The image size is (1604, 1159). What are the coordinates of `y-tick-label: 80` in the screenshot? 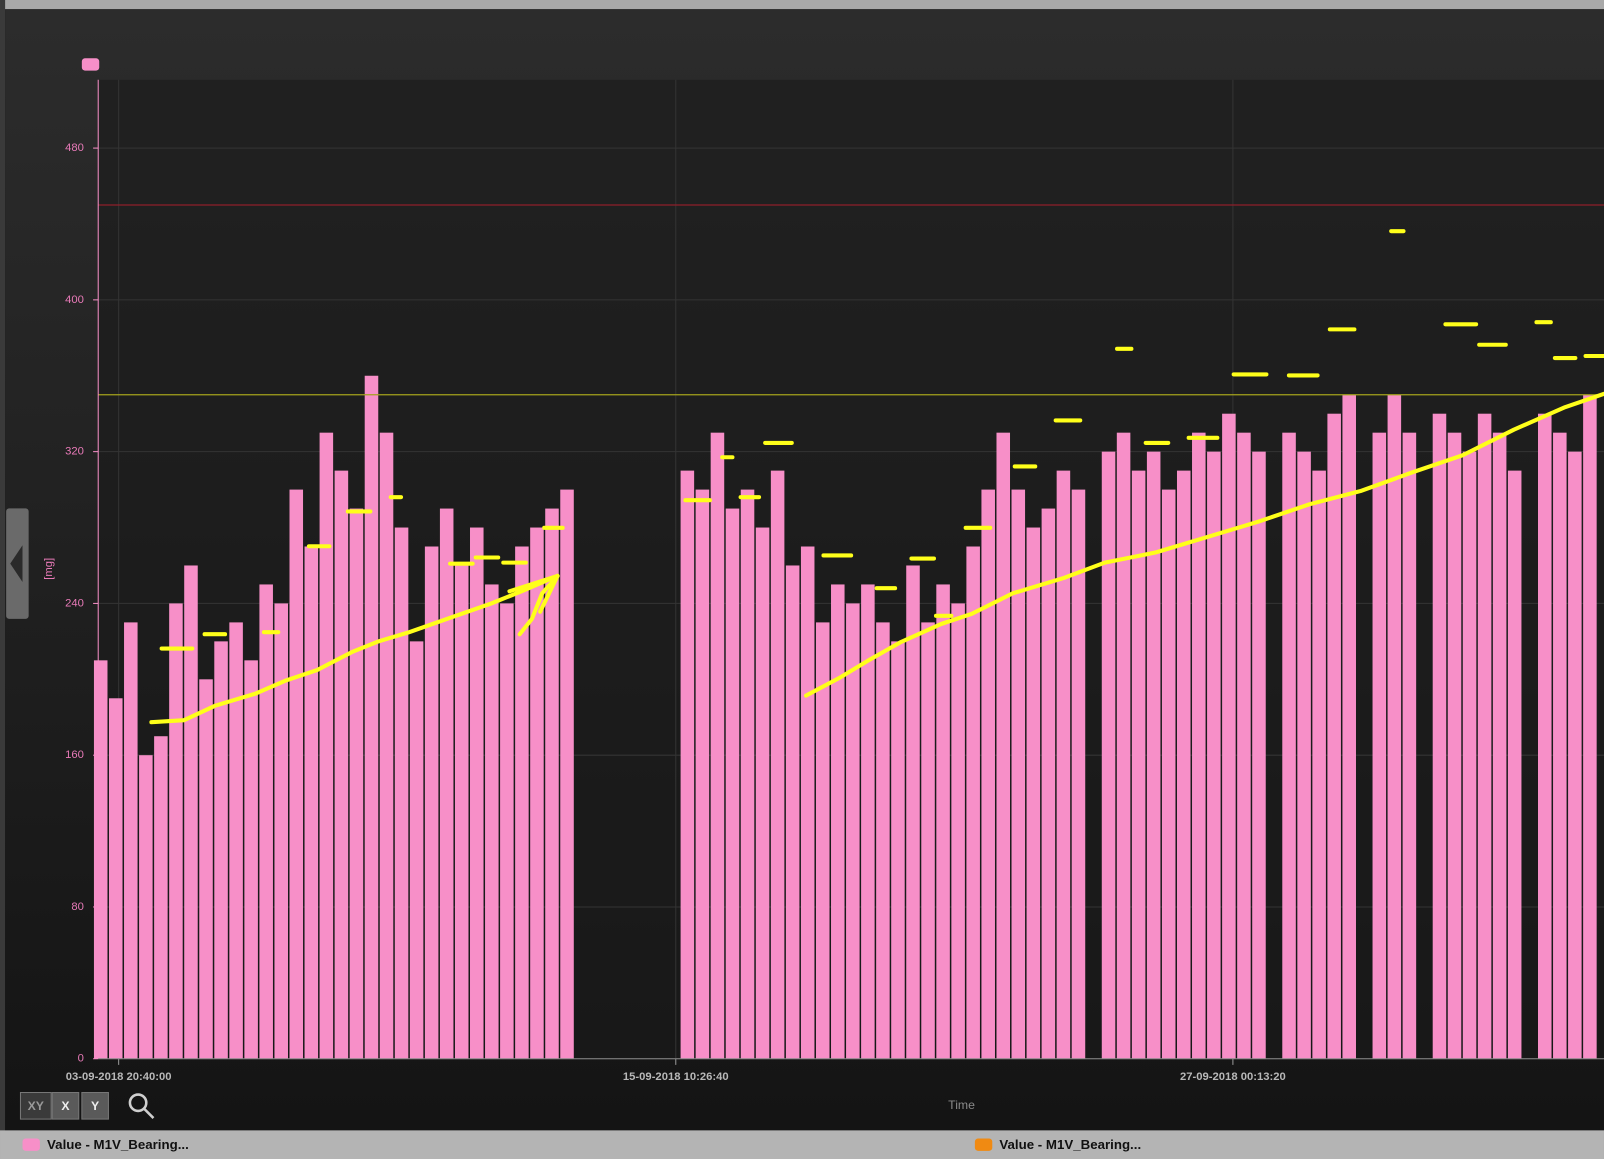 It's located at (77, 907).